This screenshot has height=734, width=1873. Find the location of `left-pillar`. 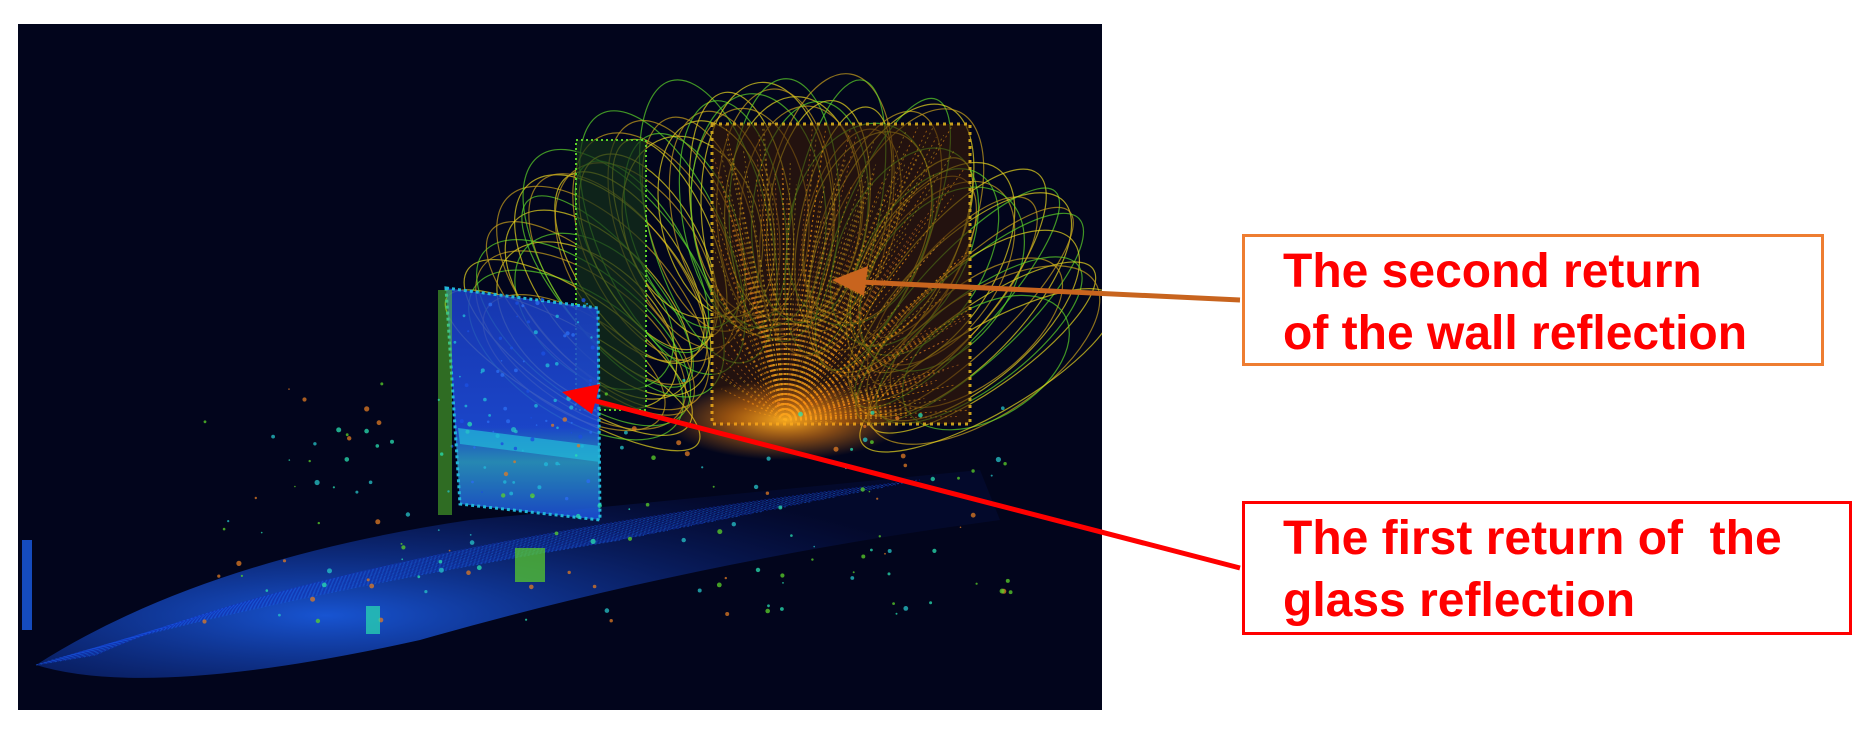

left-pillar is located at coordinates (611, 275).